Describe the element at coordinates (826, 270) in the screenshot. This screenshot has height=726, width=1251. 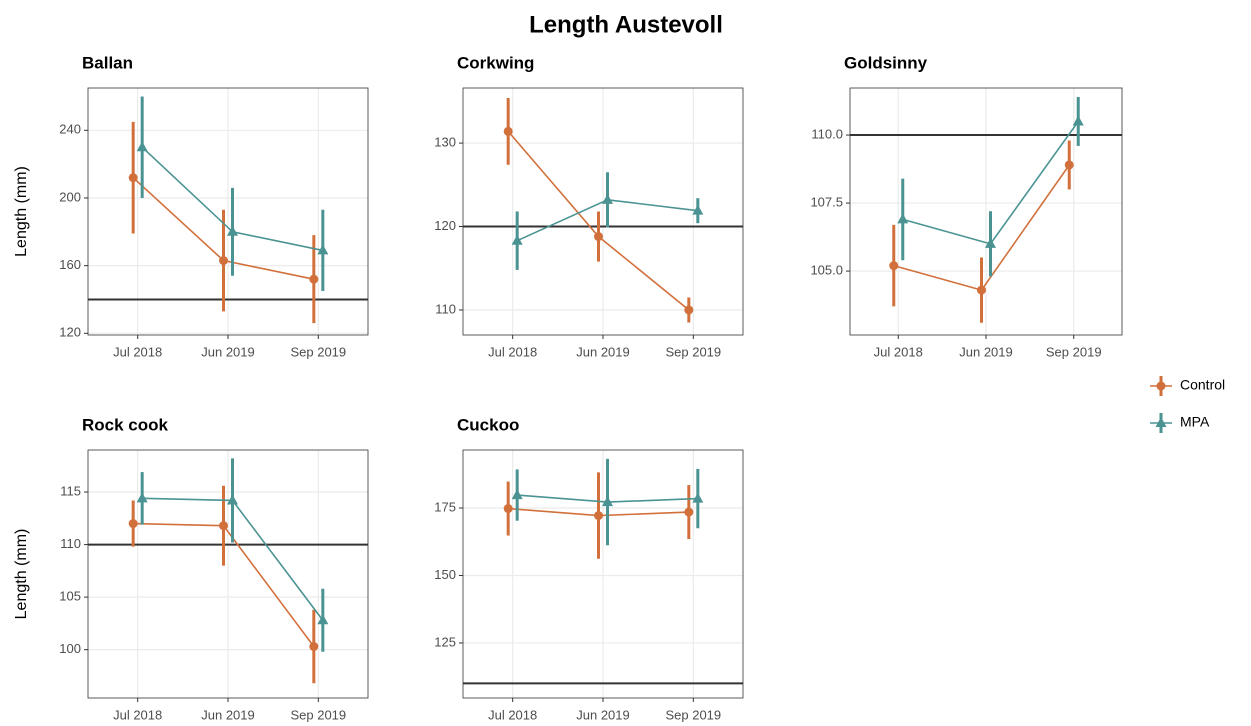
I see `y-tick-label: 105.0` at that location.